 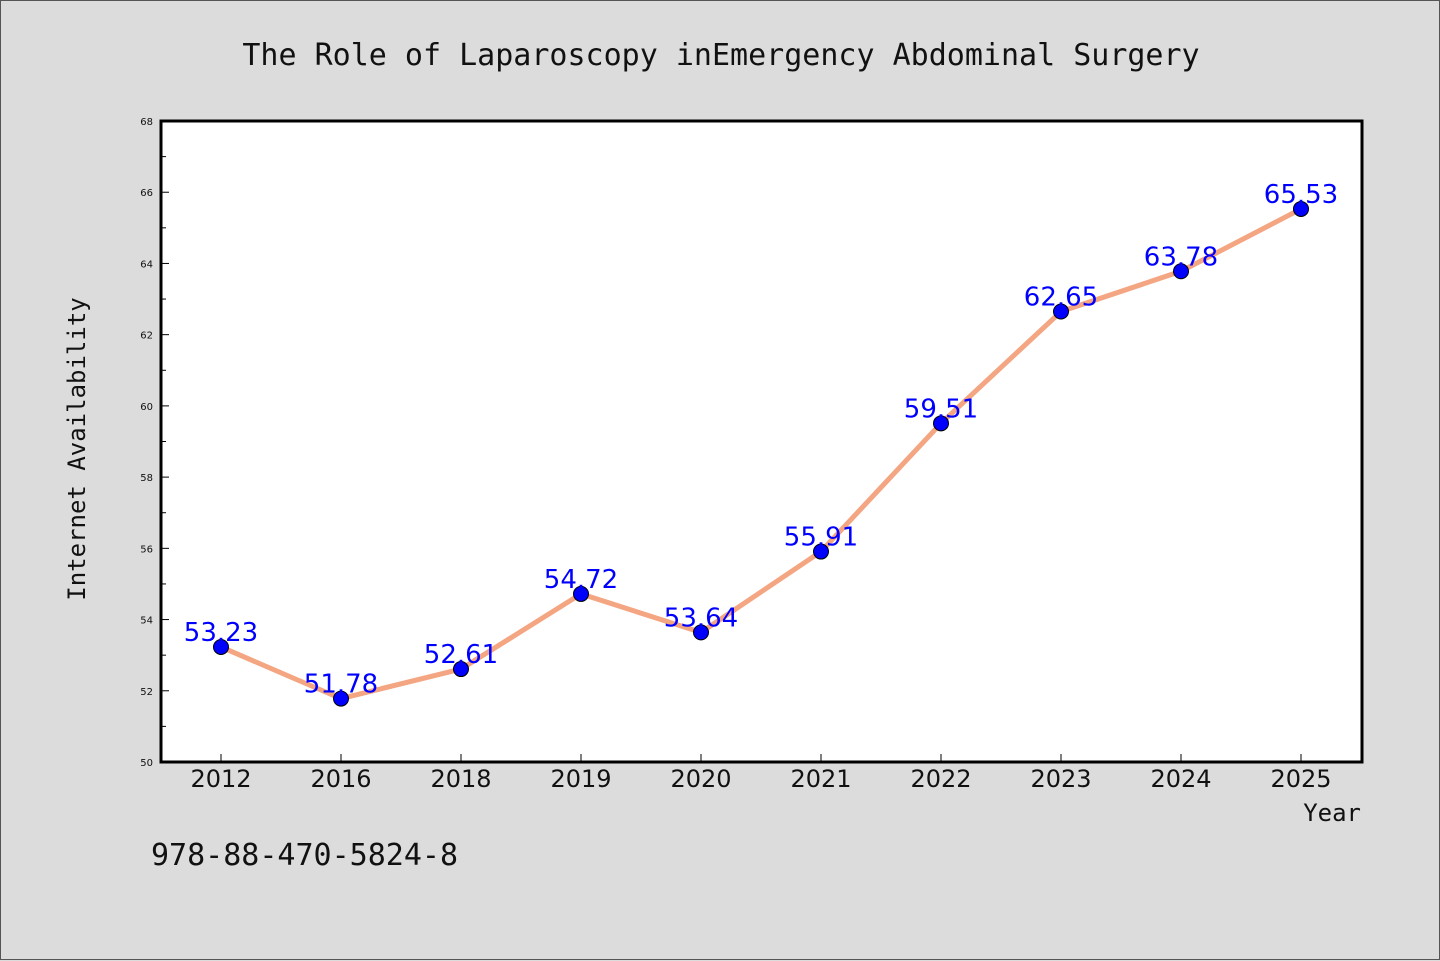 What do you see at coordinates (1181, 257) in the screenshot?
I see `data-label: 63.78` at bounding box center [1181, 257].